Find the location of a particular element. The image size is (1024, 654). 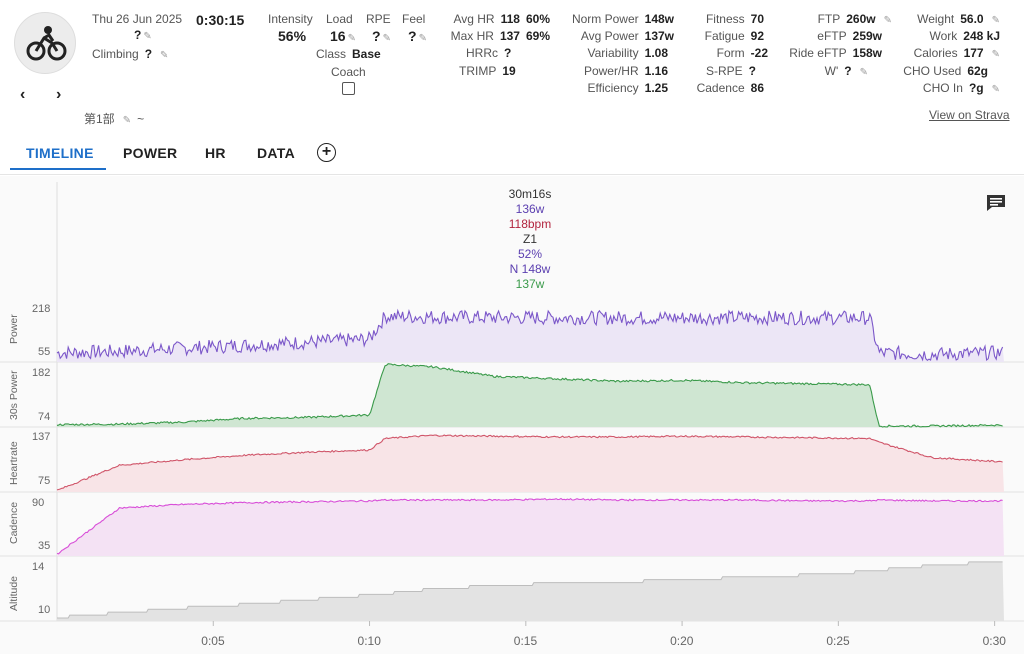

fitness-row: Fitness 70 is located at coordinates (722, 19).